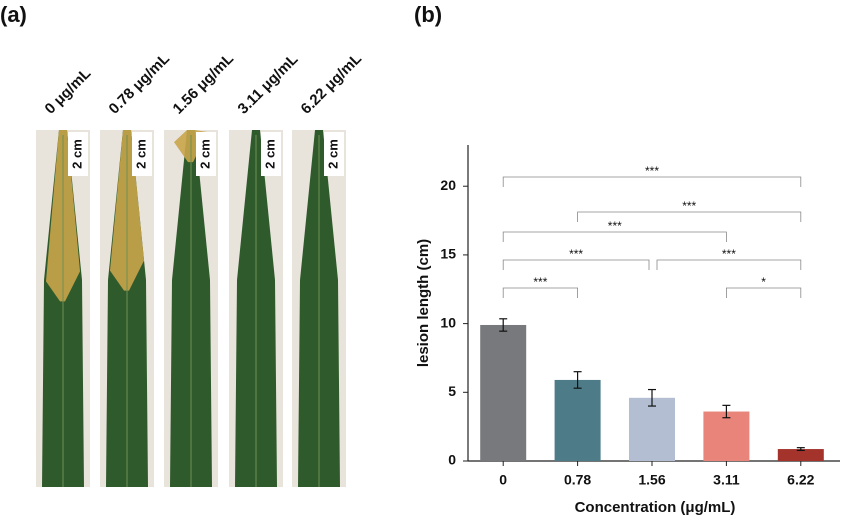 The width and height of the screenshot is (857, 522). Describe the element at coordinates (655, 507) in the screenshot. I see `x-axis-title: Concentration (μg/mL)` at that location.